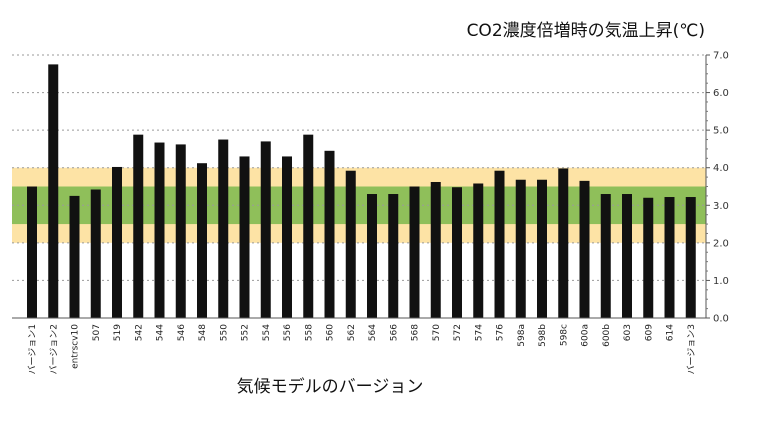 This screenshot has width=768, height=433. What do you see at coordinates (331, 332) in the screenshot?
I see `x-tick-label: 560` at bounding box center [331, 332].